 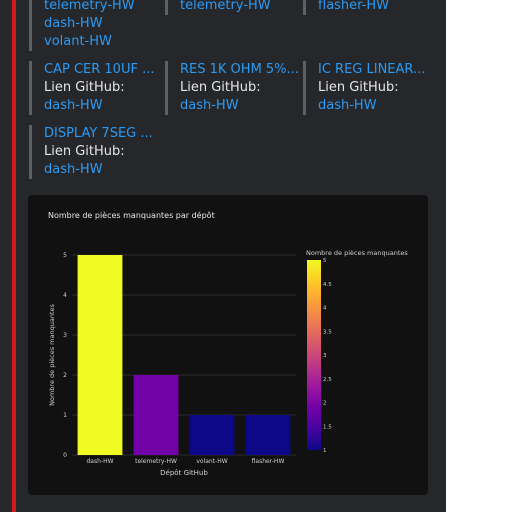 I want to click on colorbar-tick-label: 3.5, so click(x=327, y=332).